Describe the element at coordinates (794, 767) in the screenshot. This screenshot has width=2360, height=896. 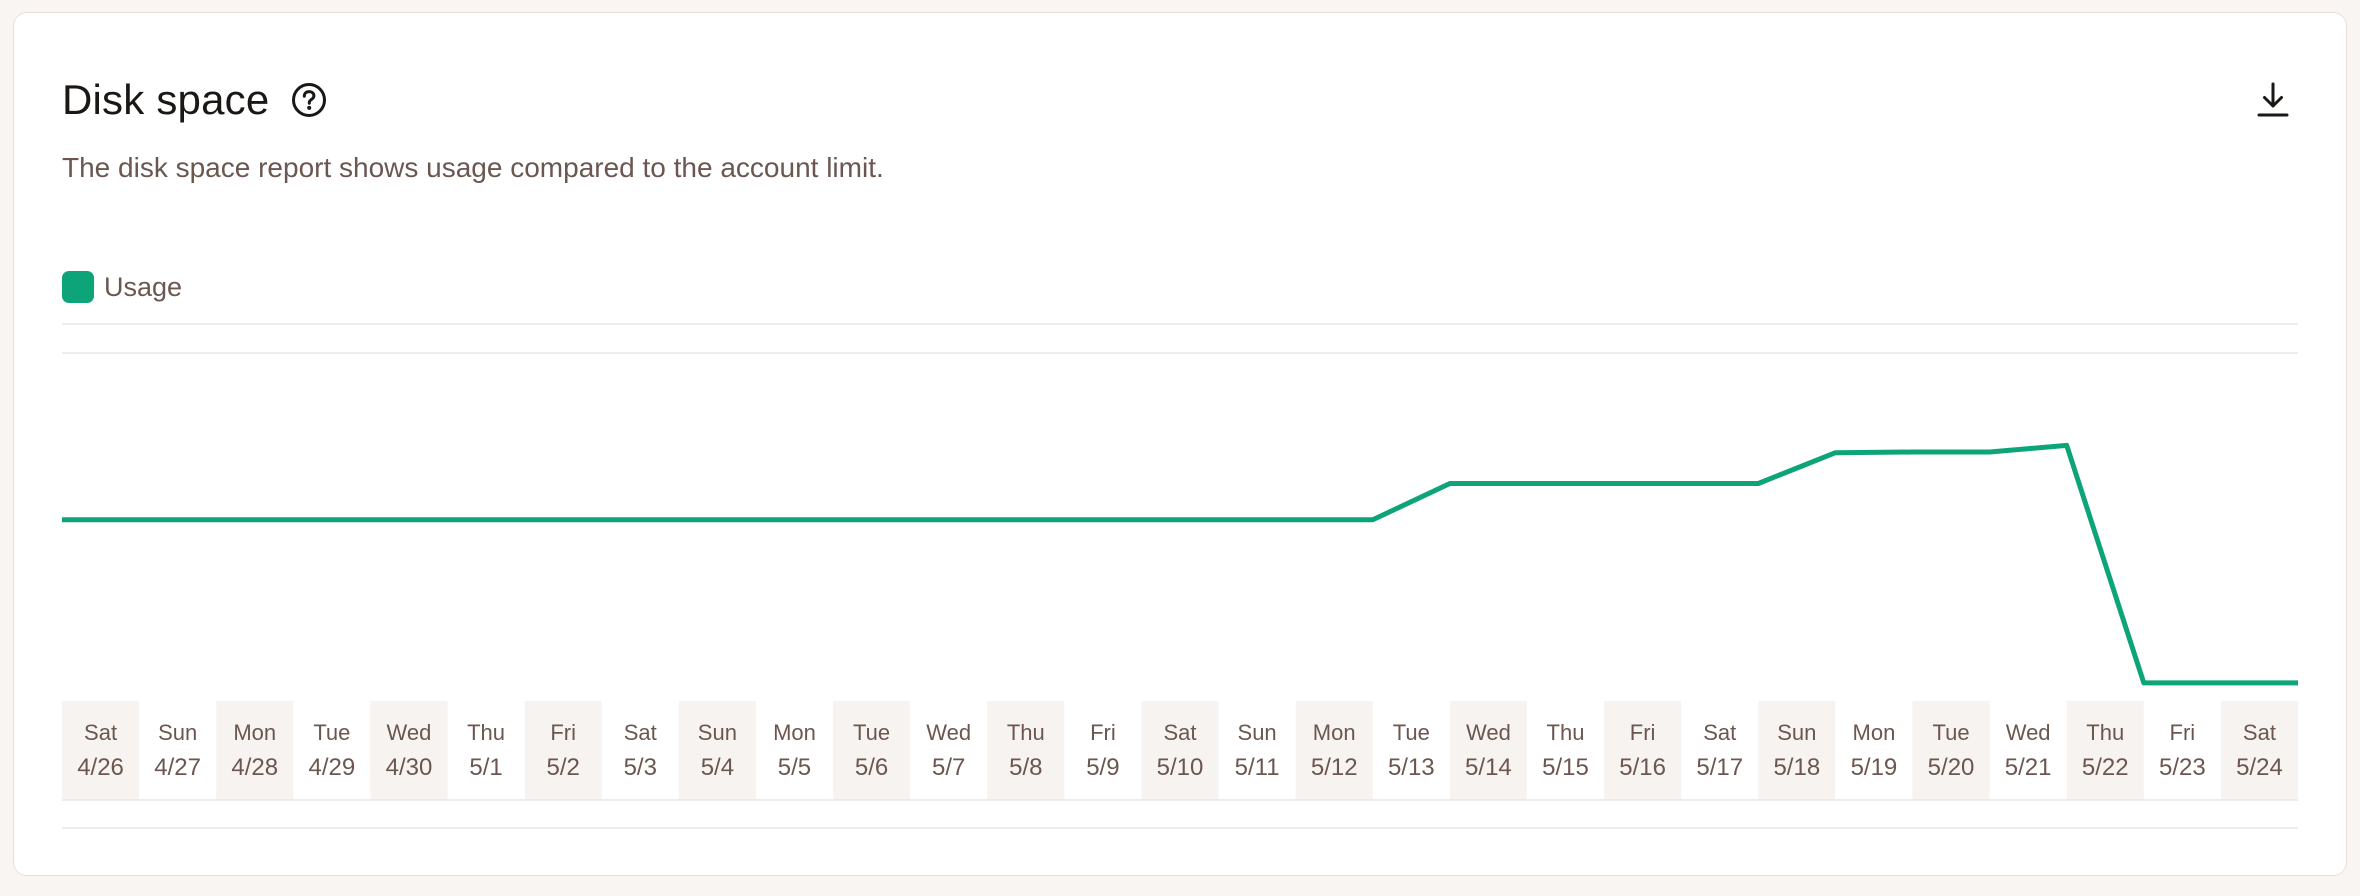
I see `x-tick-date-9: 5/5` at that location.